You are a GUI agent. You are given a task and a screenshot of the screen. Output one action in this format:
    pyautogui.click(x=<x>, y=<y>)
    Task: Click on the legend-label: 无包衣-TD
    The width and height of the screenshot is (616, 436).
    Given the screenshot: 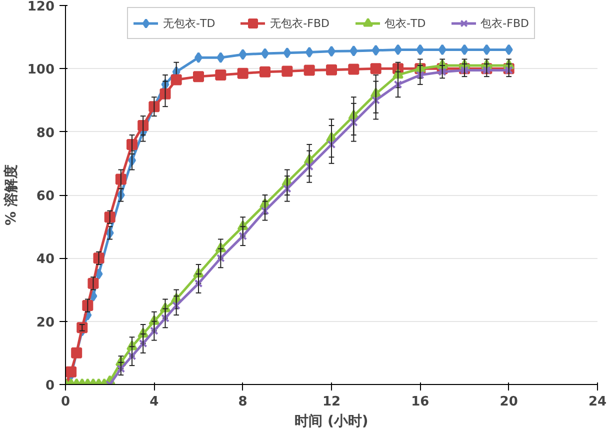 What is the action you would take?
    pyautogui.click(x=189, y=23)
    